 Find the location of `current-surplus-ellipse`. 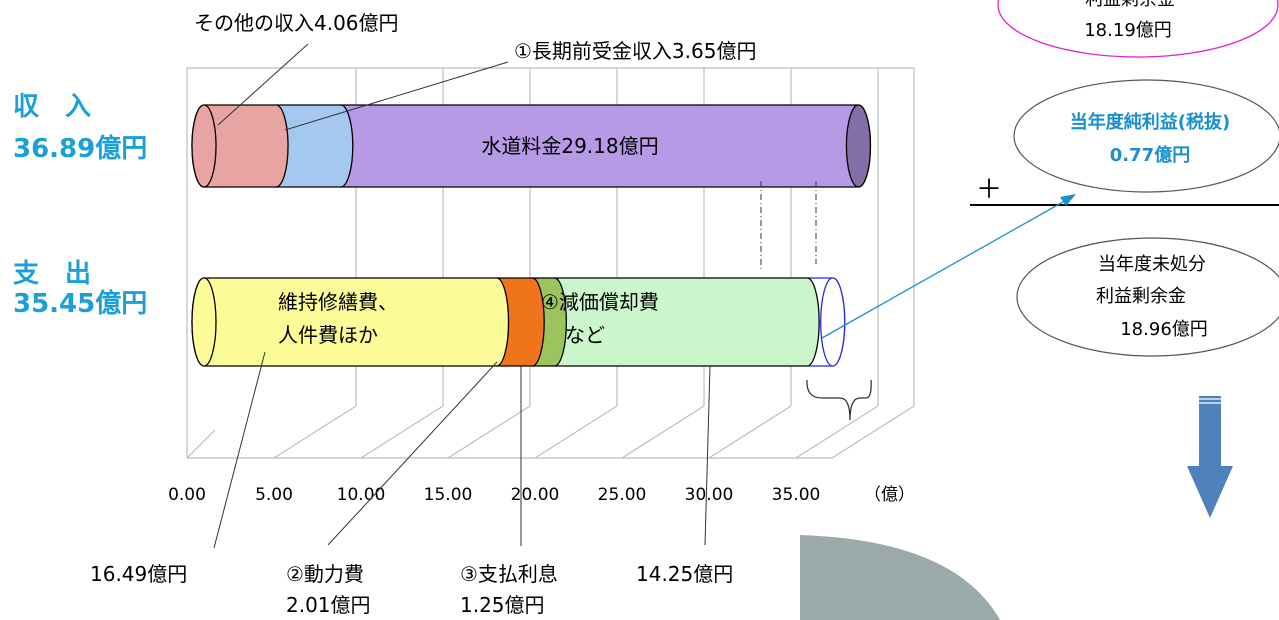

current-surplus-ellipse is located at coordinates (1147, 297).